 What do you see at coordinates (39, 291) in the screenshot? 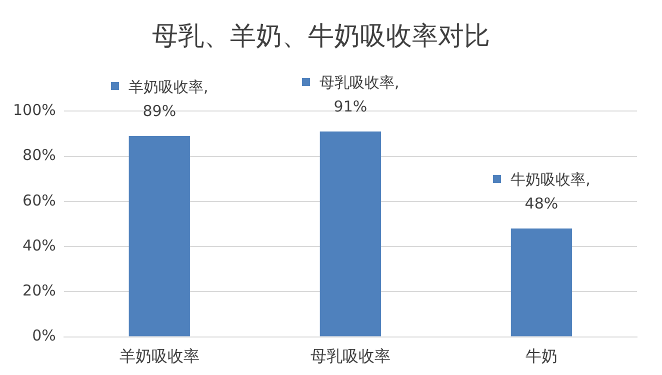
I see `y-tick-label: 20%` at bounding box center [39, 291].